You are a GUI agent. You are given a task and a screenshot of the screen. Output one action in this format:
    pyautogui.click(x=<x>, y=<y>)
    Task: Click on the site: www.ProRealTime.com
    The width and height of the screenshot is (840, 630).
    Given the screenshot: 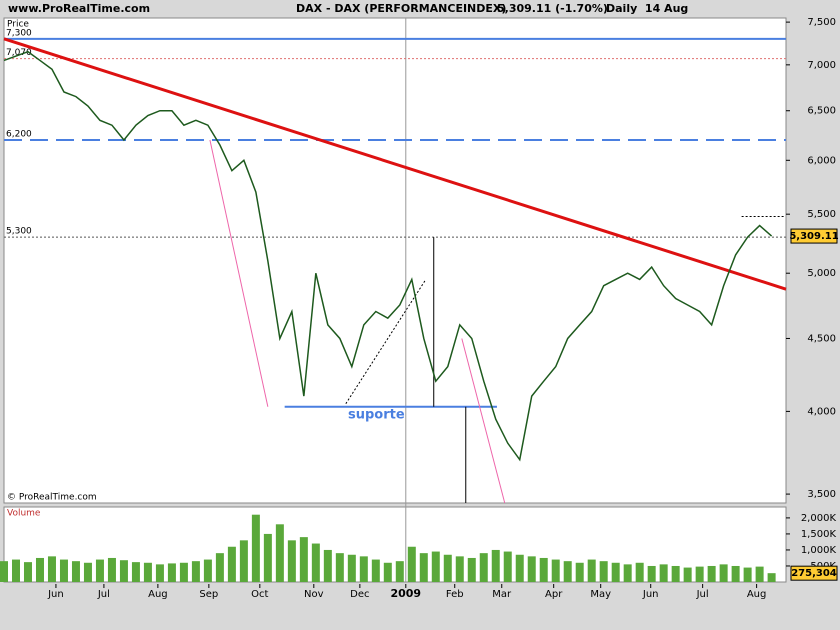 What is the action you would take?
    pyautogui.click(x=79, y=8)
    